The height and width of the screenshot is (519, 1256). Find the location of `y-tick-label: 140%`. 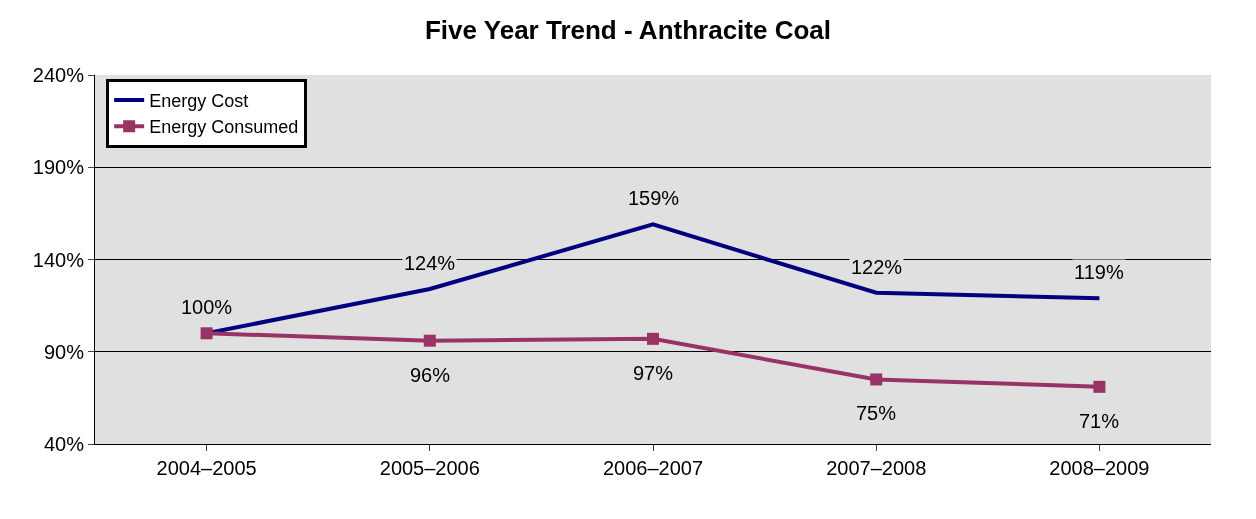

y-tick-label: 140% is located at coordinates (58, 259).